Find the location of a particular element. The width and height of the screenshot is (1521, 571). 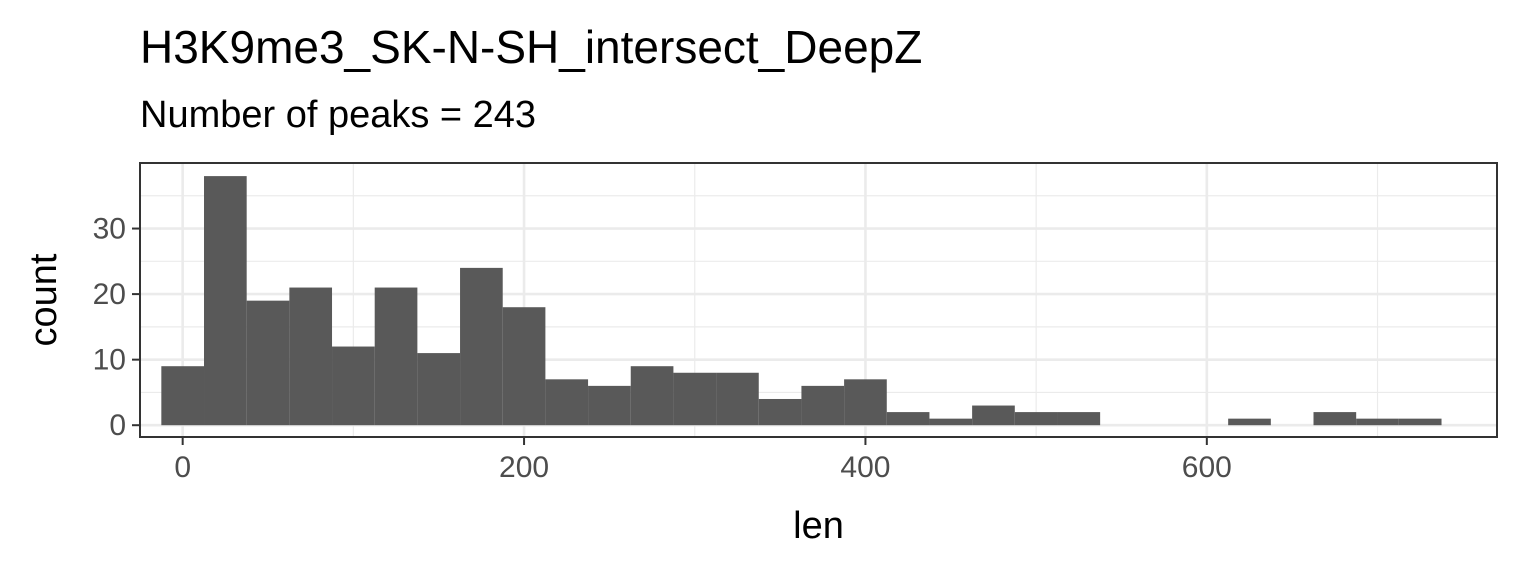

x-tick-label: 400 is located at coordinates (865, 467).